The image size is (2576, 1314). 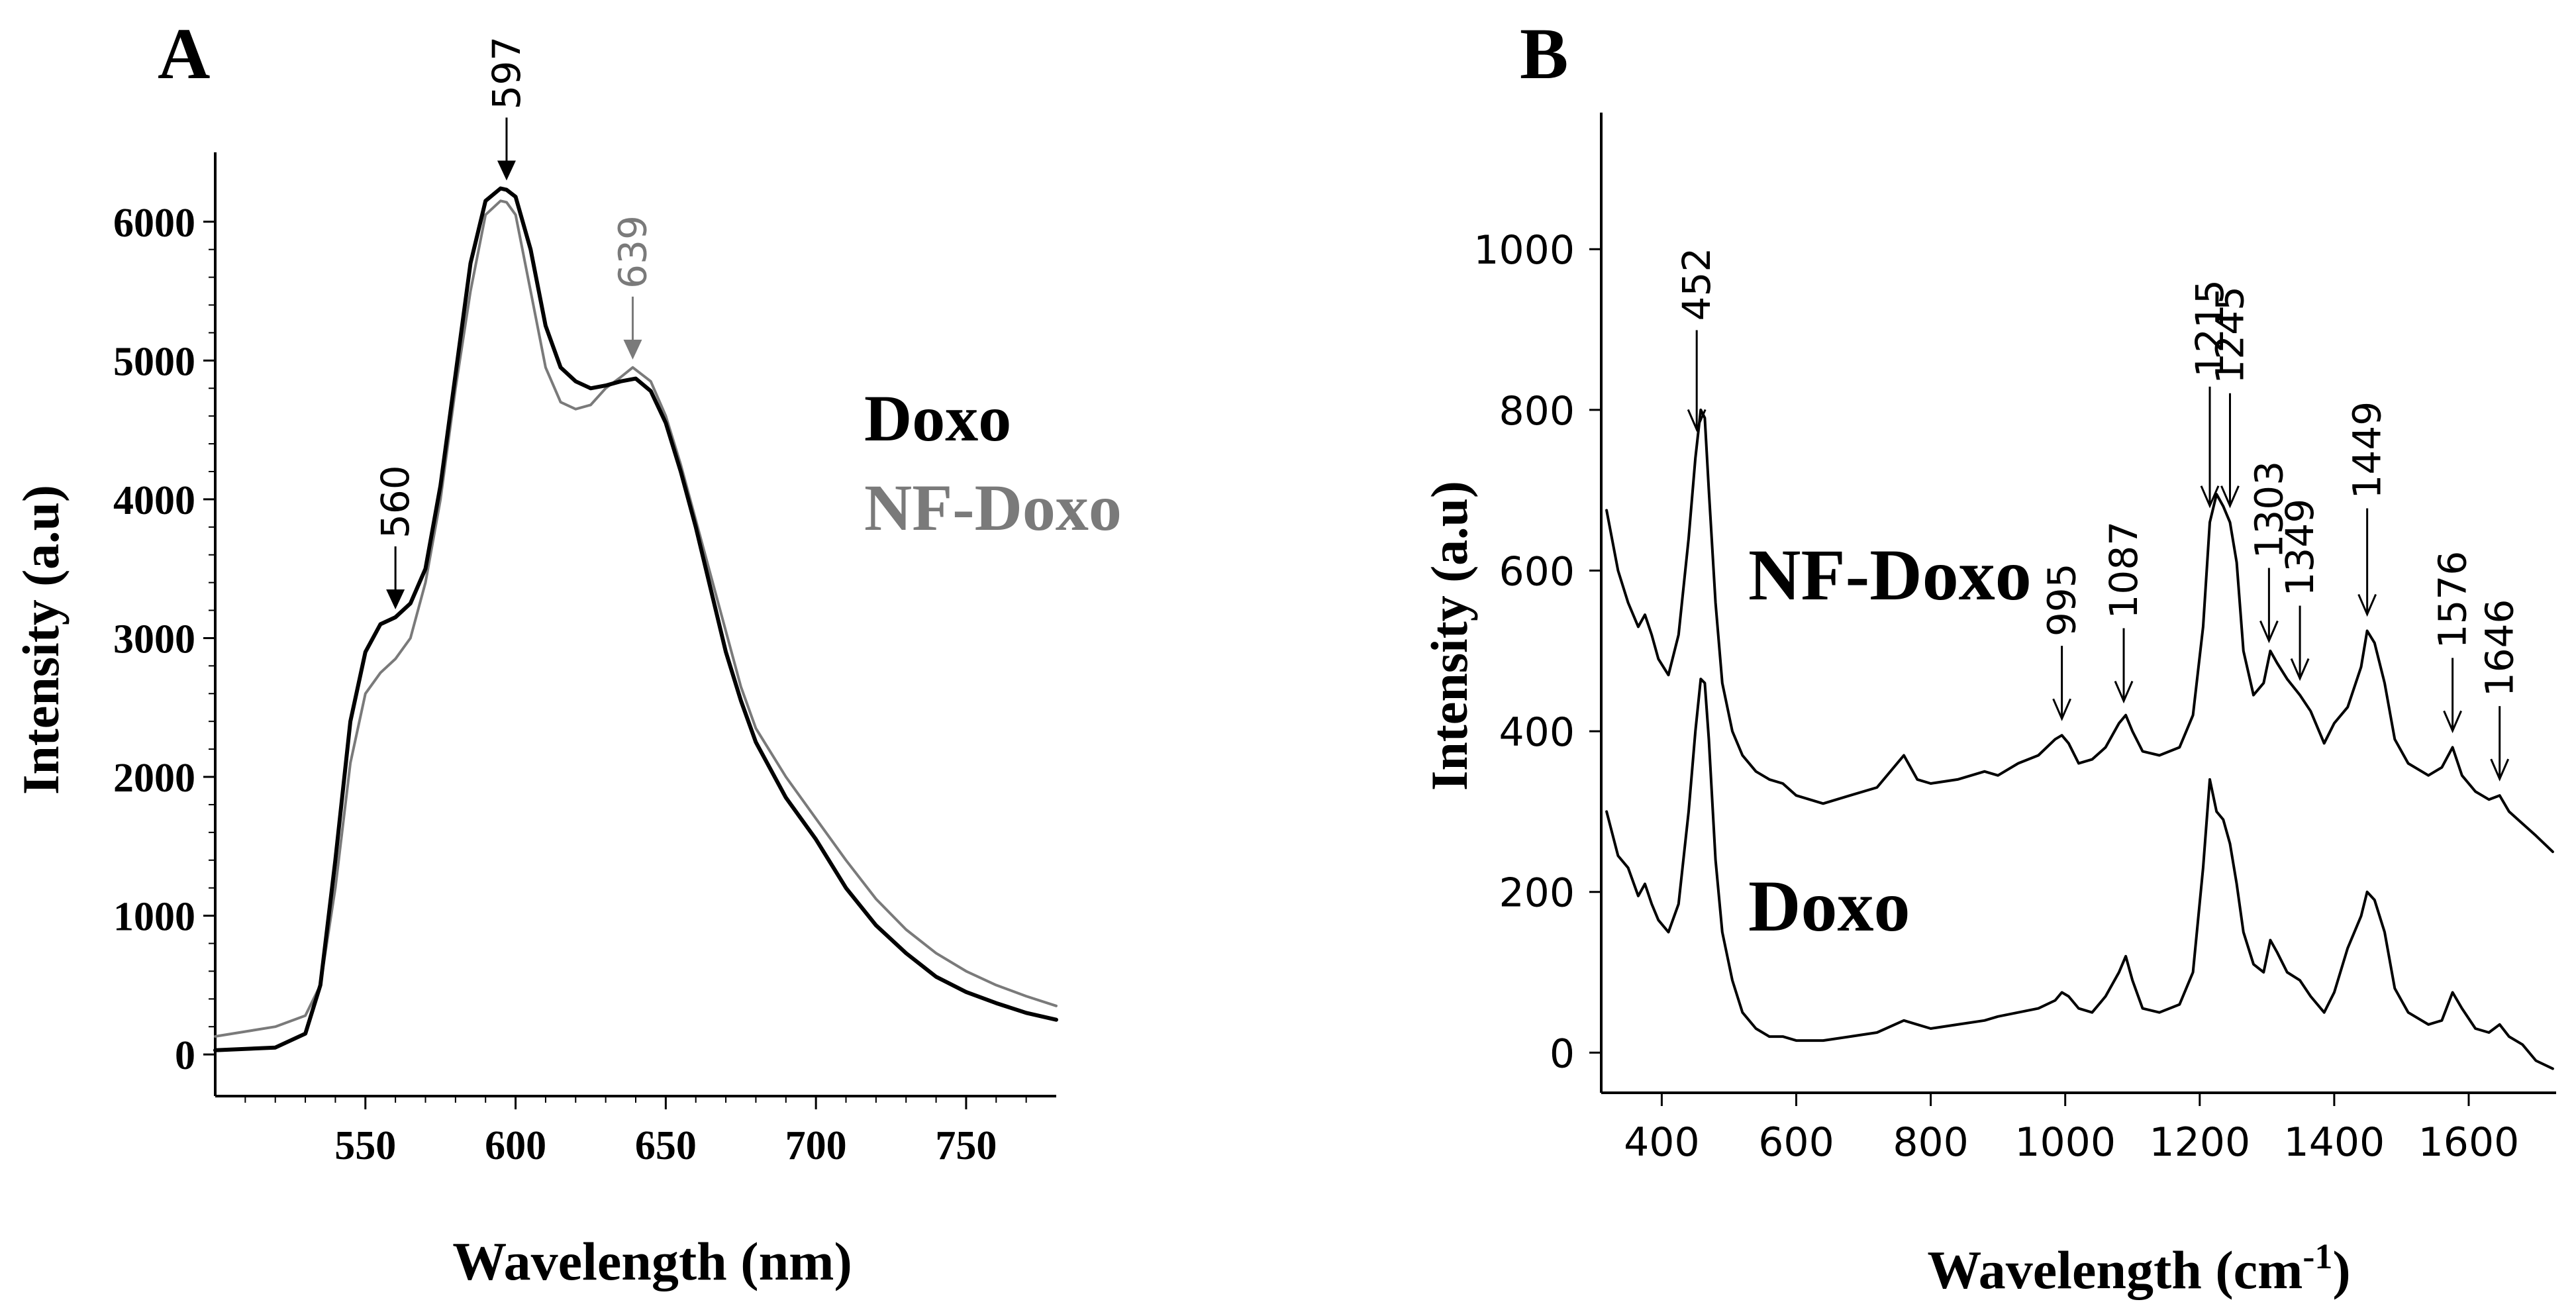 I want to click on panel-a-x-tick-label: 650, so click(x=666, y=1145).